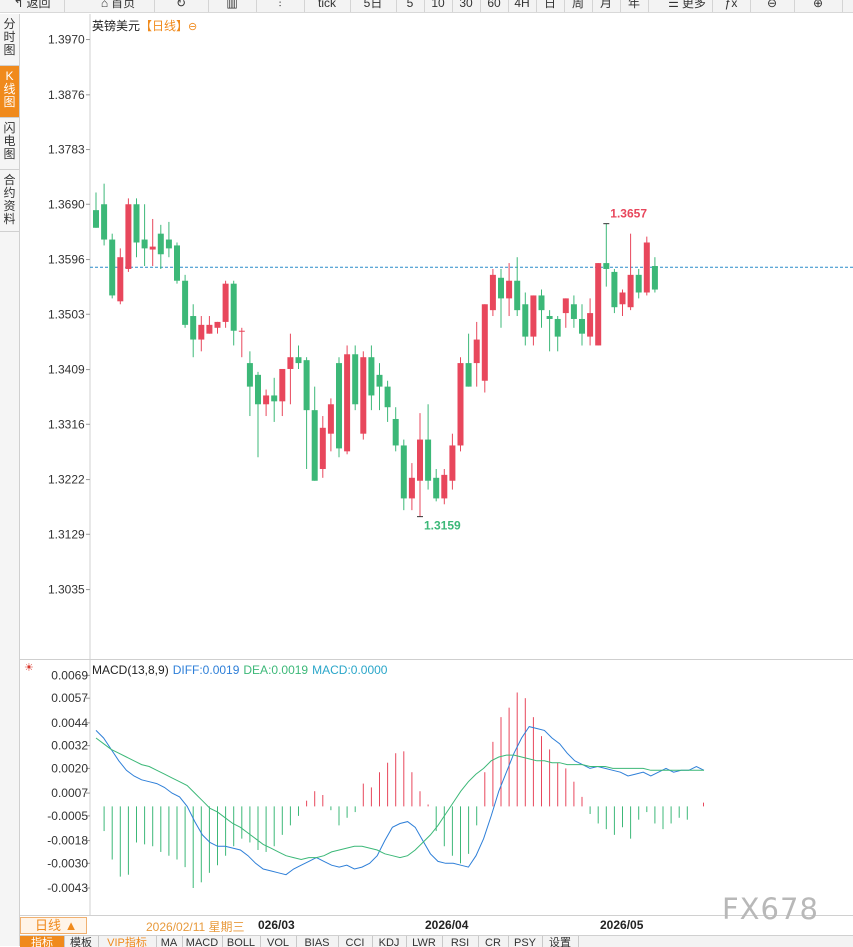 The height and width of the screenshot is (947, 853). What do you see at coordinates (494, 6) in the screenshot?
I see `period-60min: 60` at bounding box center [494, 6].